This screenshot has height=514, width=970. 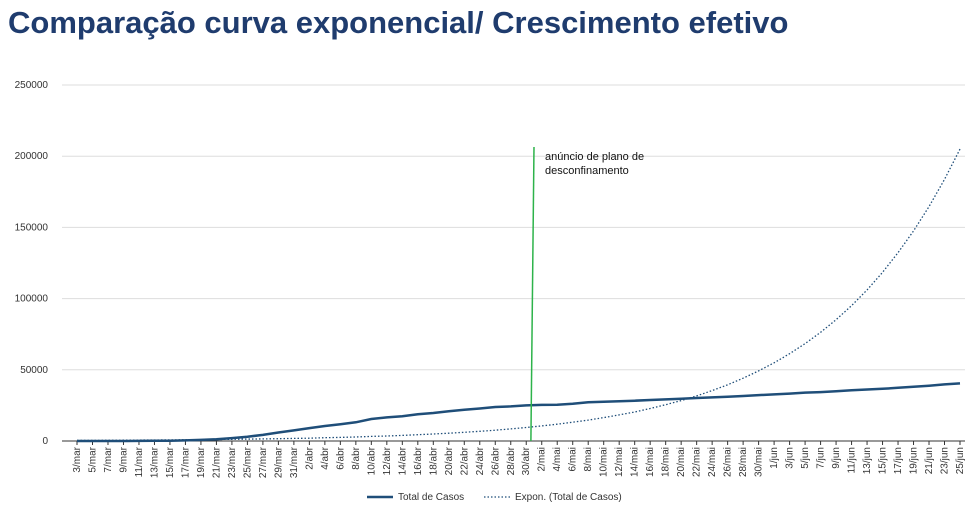 What do you see at coordinates (32, 227) in the screenshot?
I see `y-tick-label: 150000` at bounding box center [32, 227].